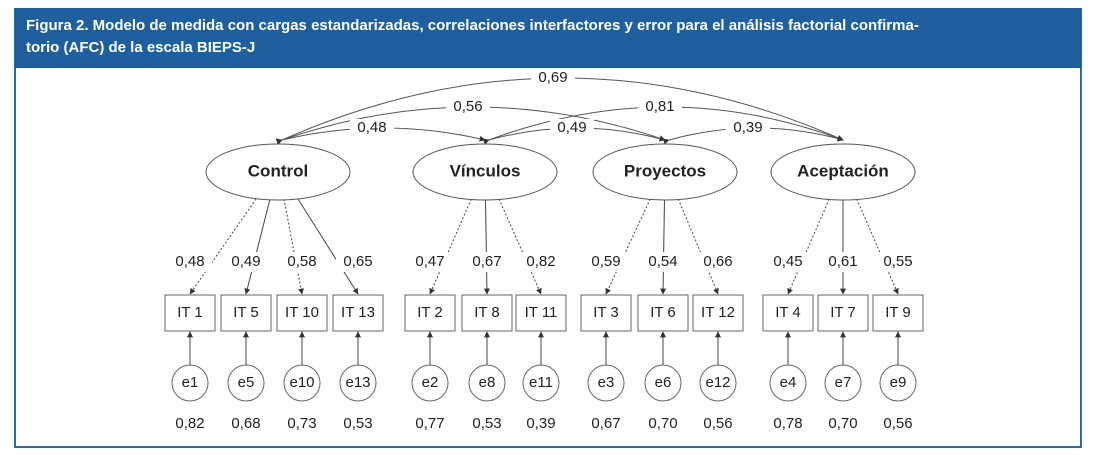 The height and width of the screenshot is (455, 1096). I want to click on correlation-label: 0,69, so click(552, 77).